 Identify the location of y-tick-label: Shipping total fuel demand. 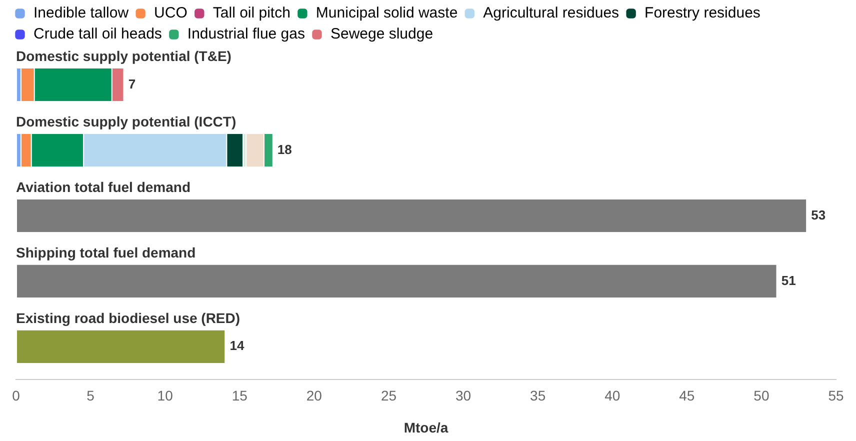
(106, 252).